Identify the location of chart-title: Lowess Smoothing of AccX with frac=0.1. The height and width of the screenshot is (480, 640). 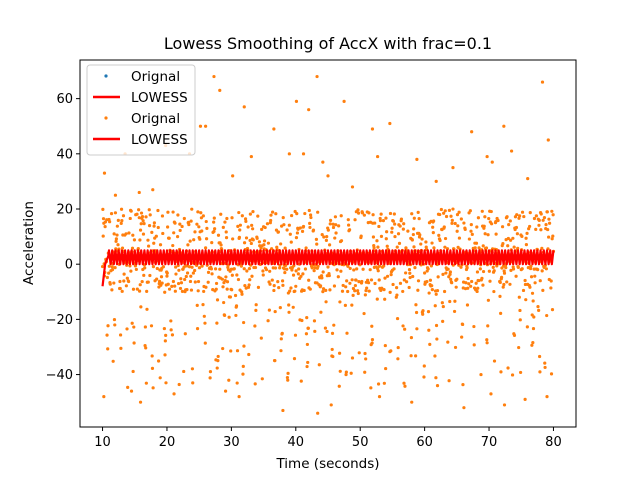
(328, 43).